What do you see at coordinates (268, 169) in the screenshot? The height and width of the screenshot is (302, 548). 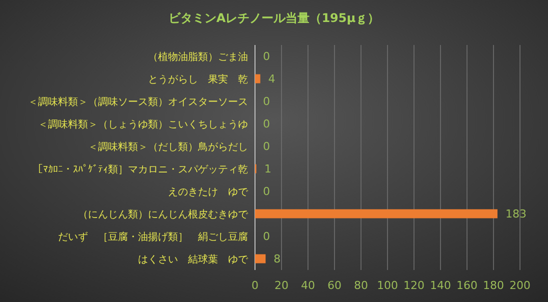 I see `data-label: 1` at bounding box center [268, 169].